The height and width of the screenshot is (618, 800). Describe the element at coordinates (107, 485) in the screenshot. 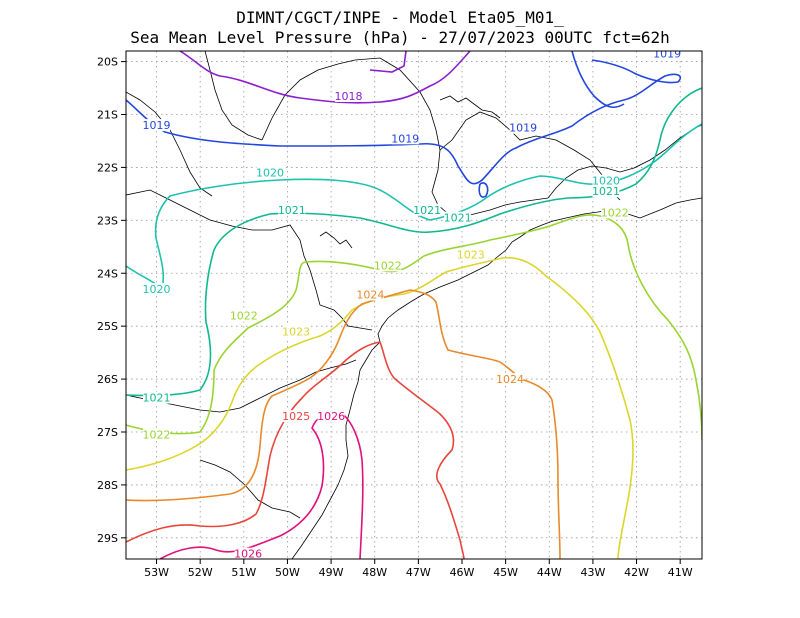

I see `y-tick-label: 28S` at that location.